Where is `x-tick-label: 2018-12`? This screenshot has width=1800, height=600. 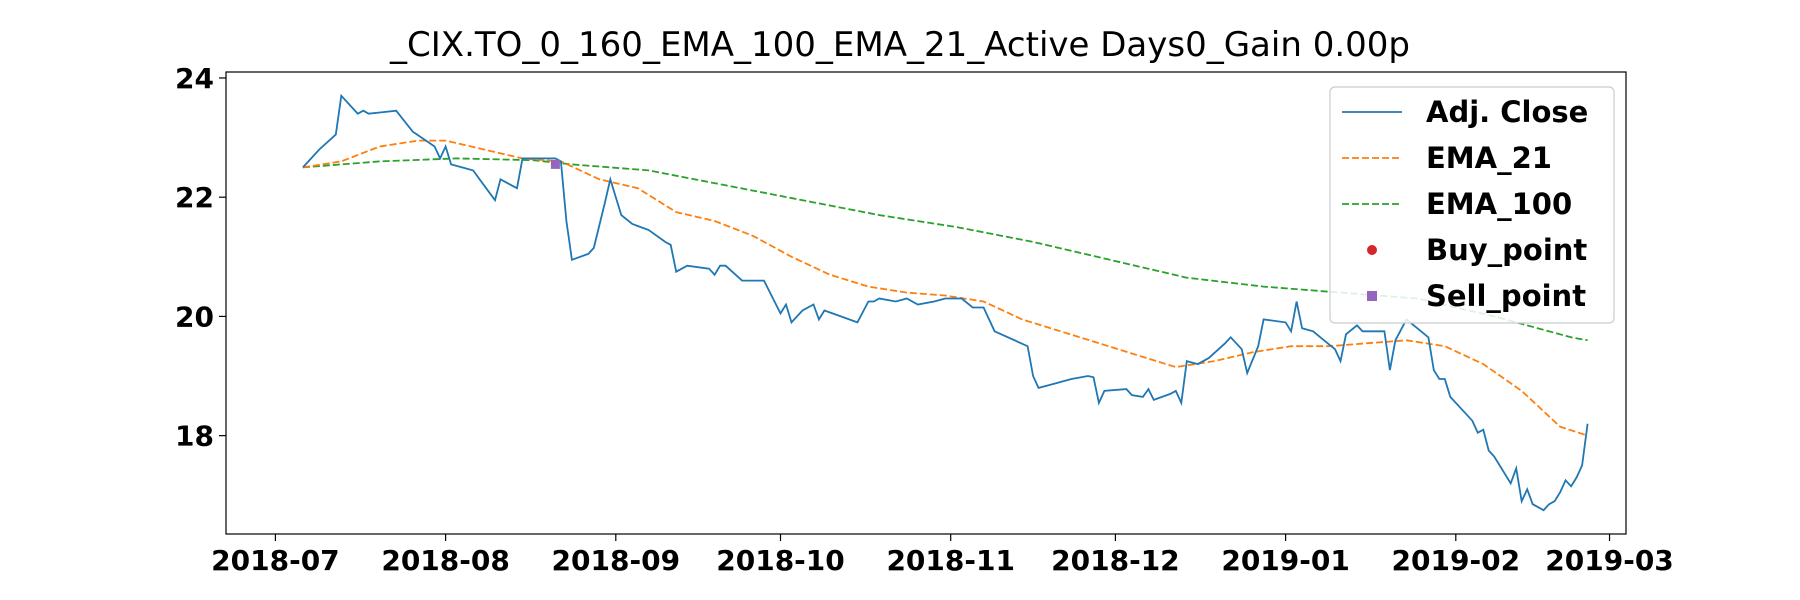
x-tick-label: 2018-12 is located at coordinates (1115, 560).